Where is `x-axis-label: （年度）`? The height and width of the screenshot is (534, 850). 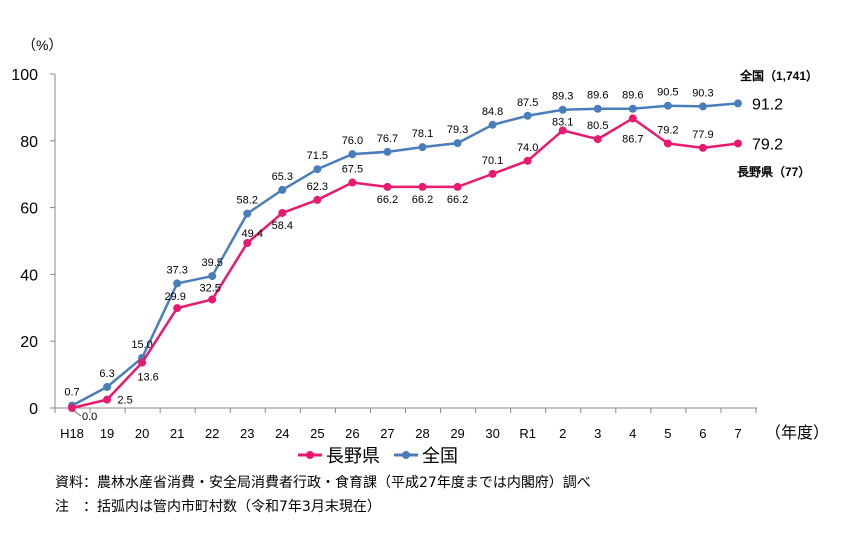 x-axis-label: （年度） is located at coordinates (797, 433).